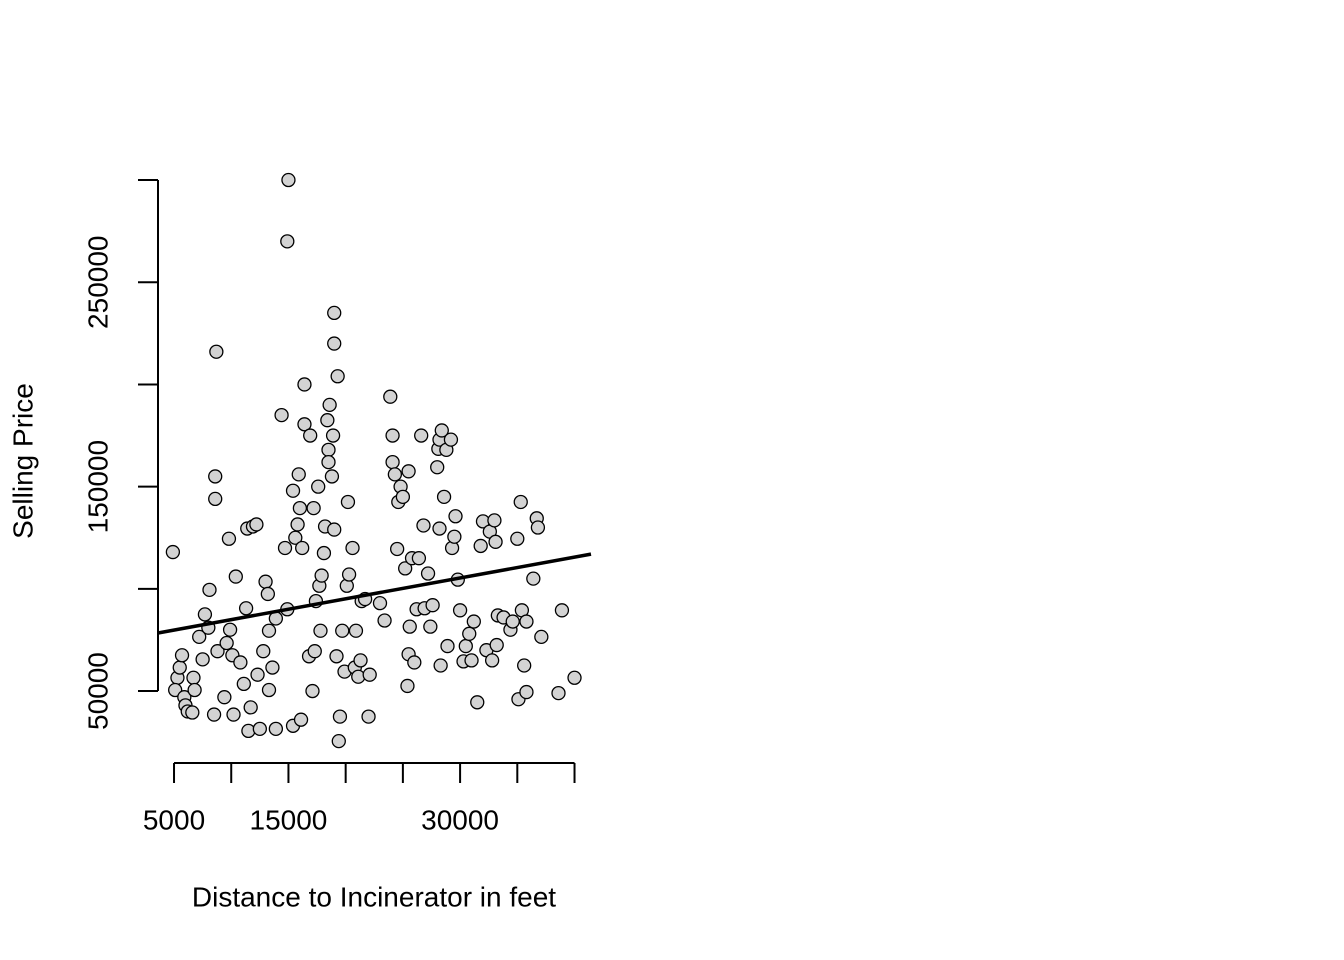 This screenshot has width=1344, height=960. Describe the element at coordinates (174, 819) in the screenshot. I see `x-tick-label: 5000` at that location.